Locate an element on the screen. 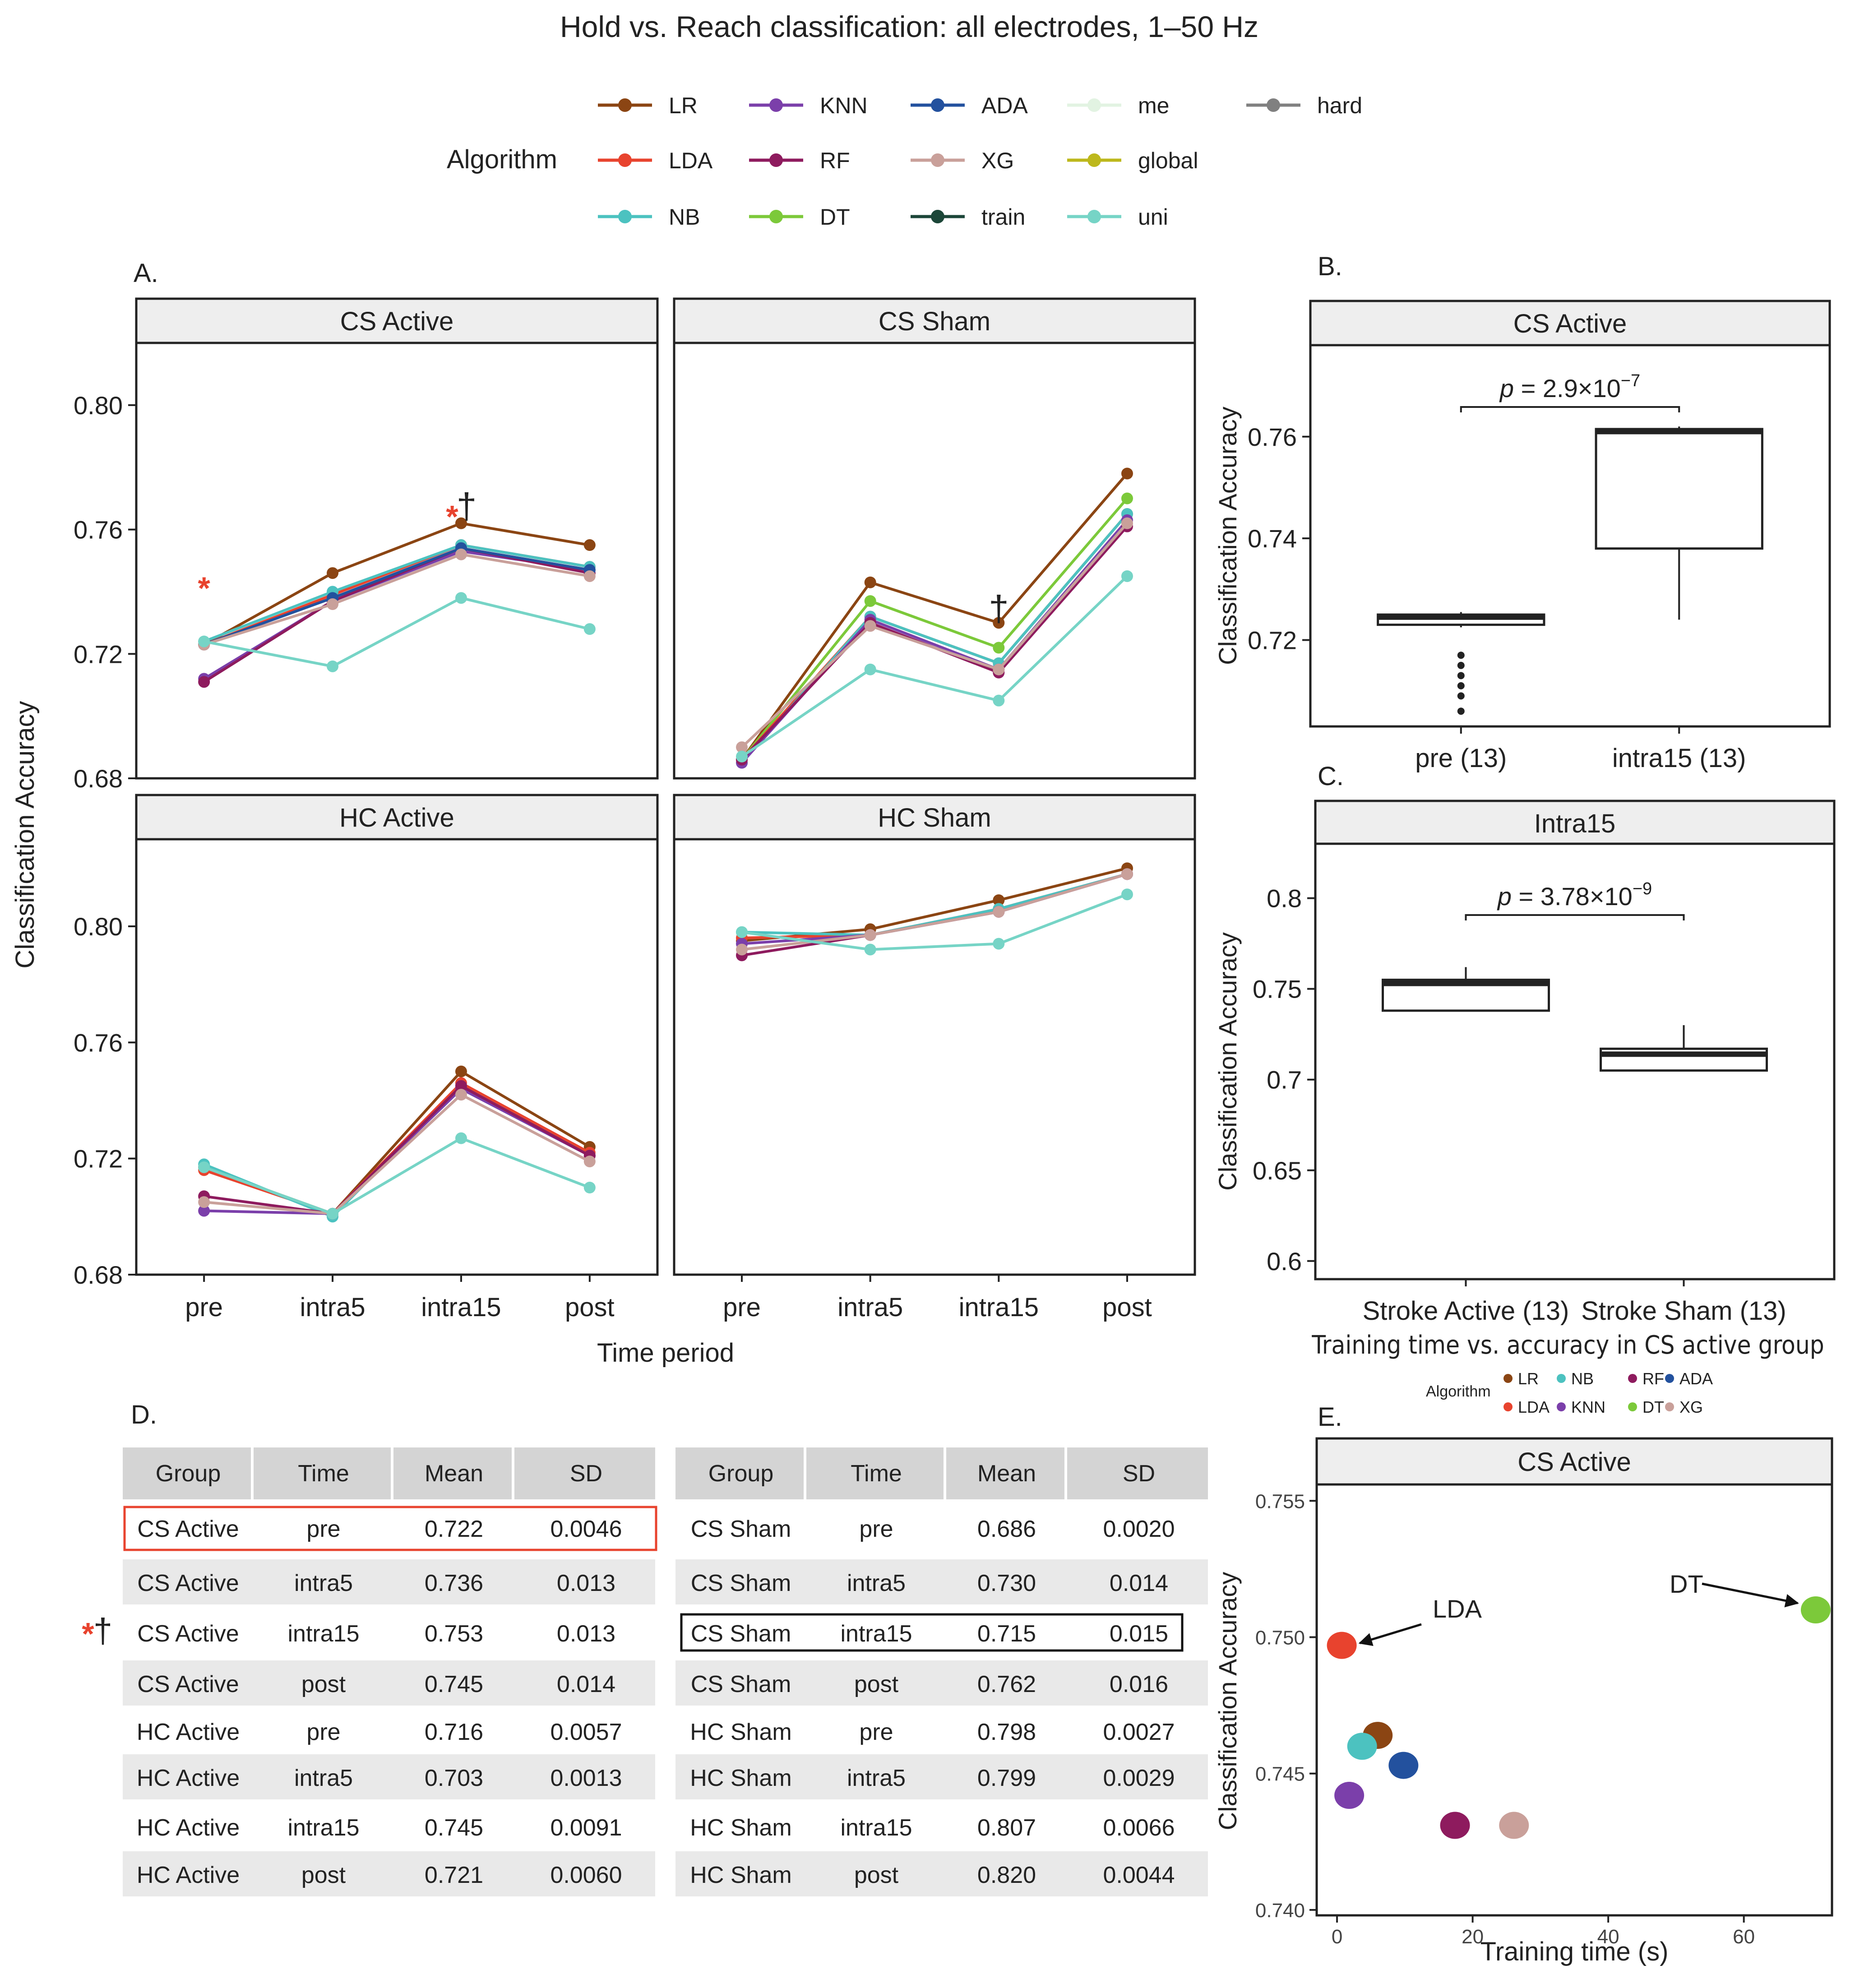  panel-b-y-tick-label-0: 0.72 is located at coordinates (1272, 640).